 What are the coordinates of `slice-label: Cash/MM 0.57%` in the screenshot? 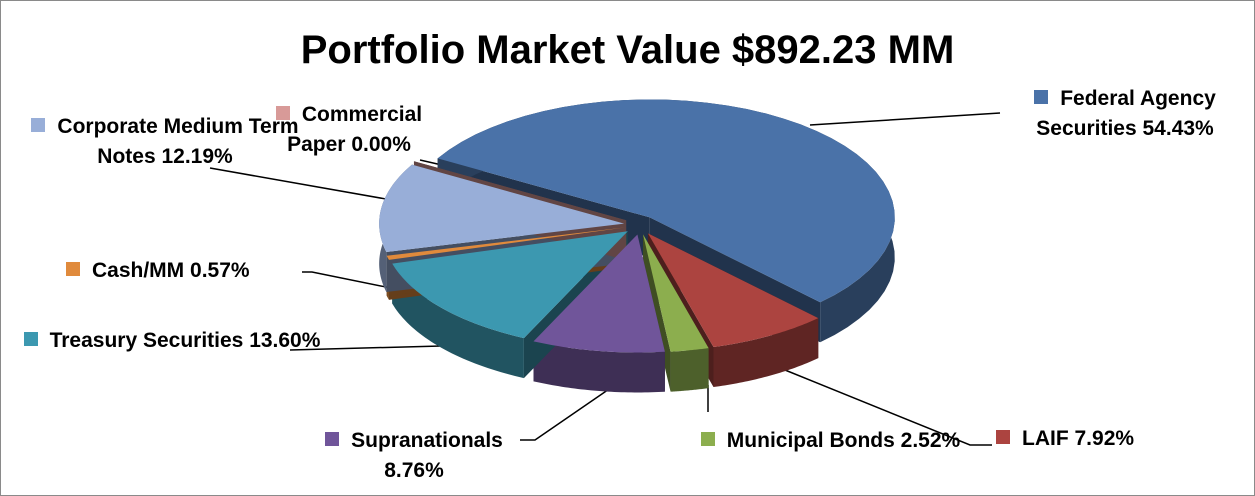 It's located at (196, 271).